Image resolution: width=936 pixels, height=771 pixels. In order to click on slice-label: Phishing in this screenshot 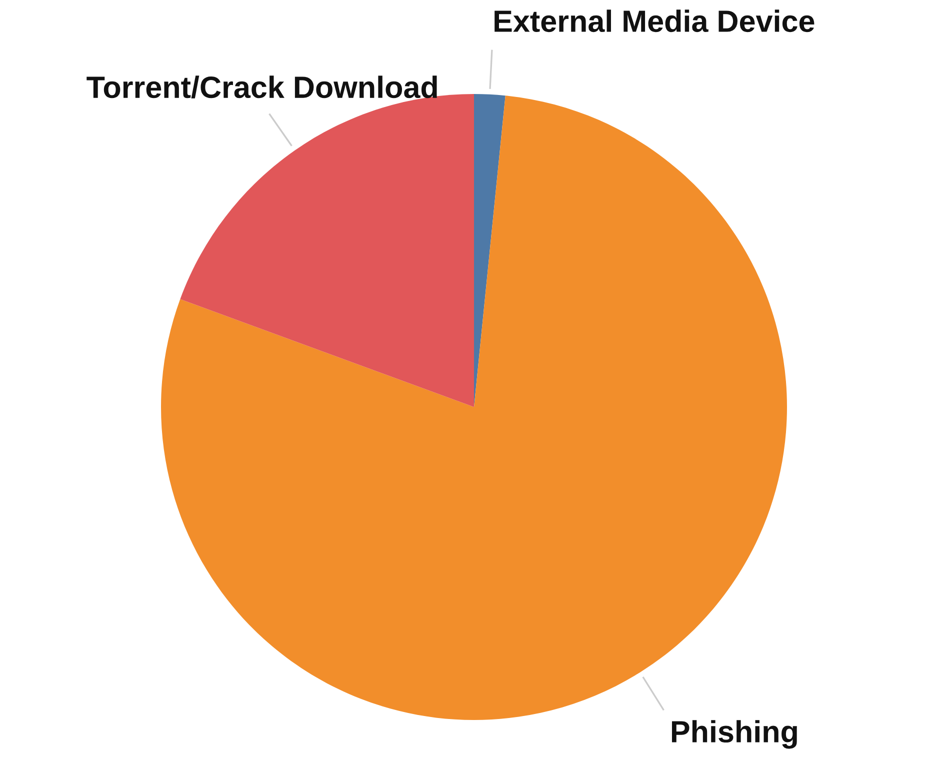, I will do `click(734, 734)`.